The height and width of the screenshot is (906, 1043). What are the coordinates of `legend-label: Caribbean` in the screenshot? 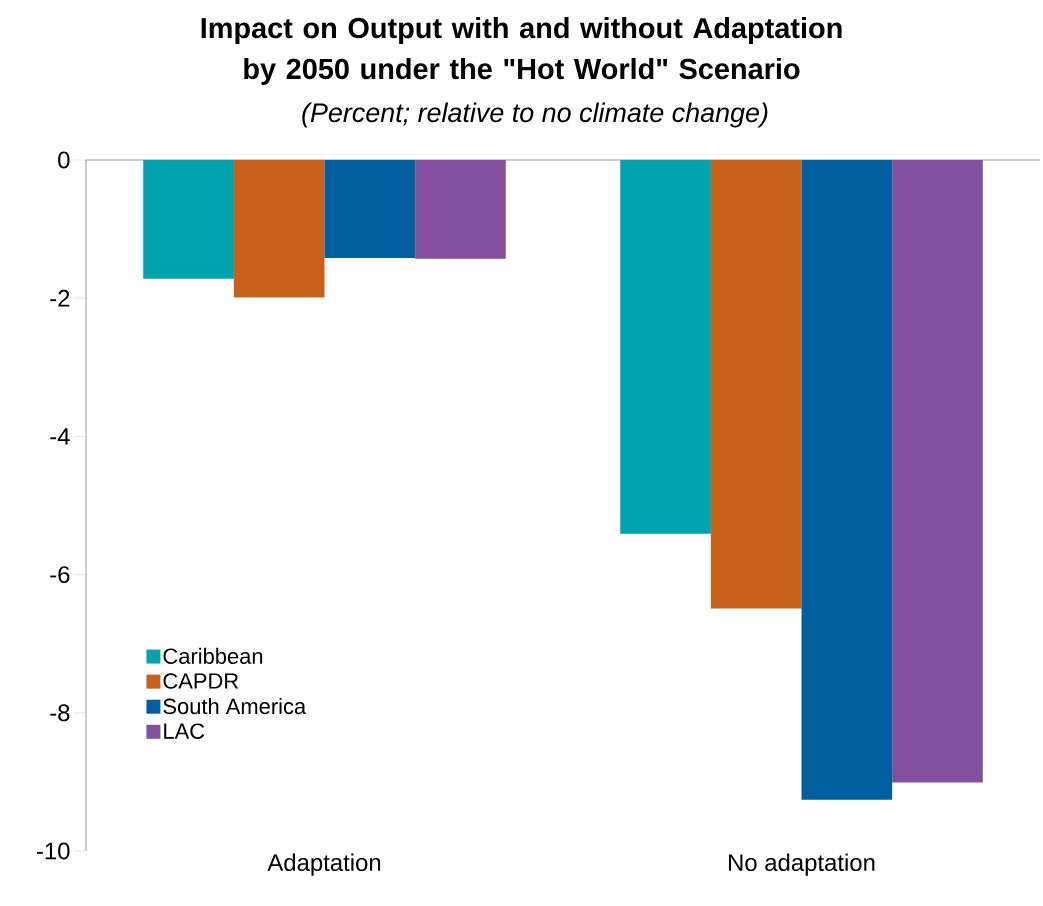 It's located at (213, 655).